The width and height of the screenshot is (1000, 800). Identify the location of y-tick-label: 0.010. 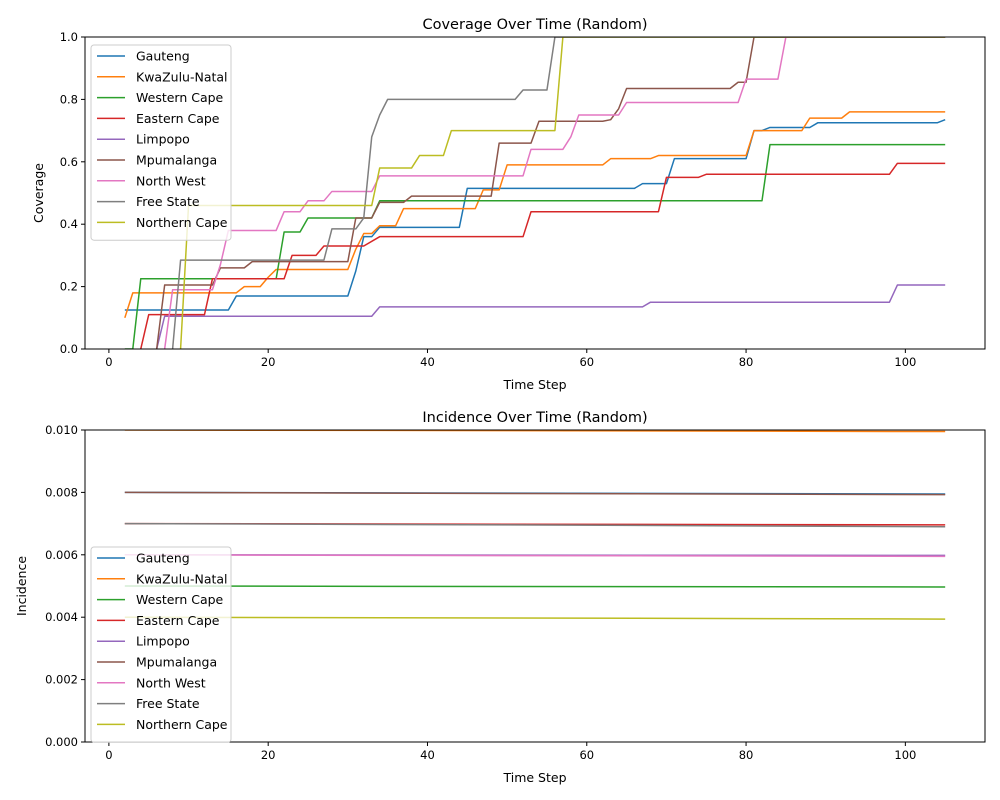
(61, 430).